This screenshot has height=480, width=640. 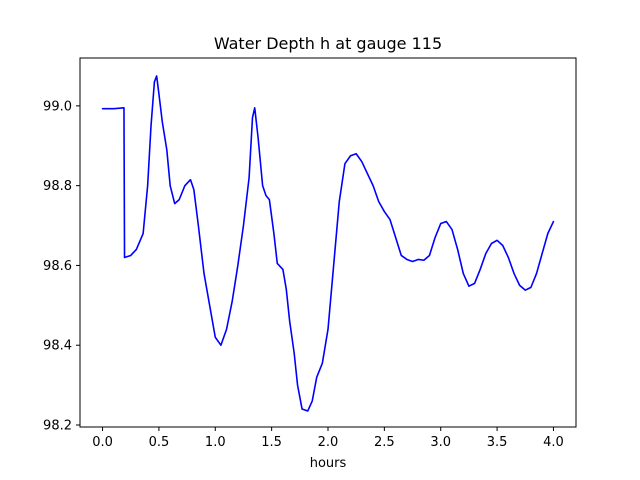 What do you see at coordinates (57, 346) in the screenshot?
I see `y-tick-label: 98.4` at bounding box center [57, 346].